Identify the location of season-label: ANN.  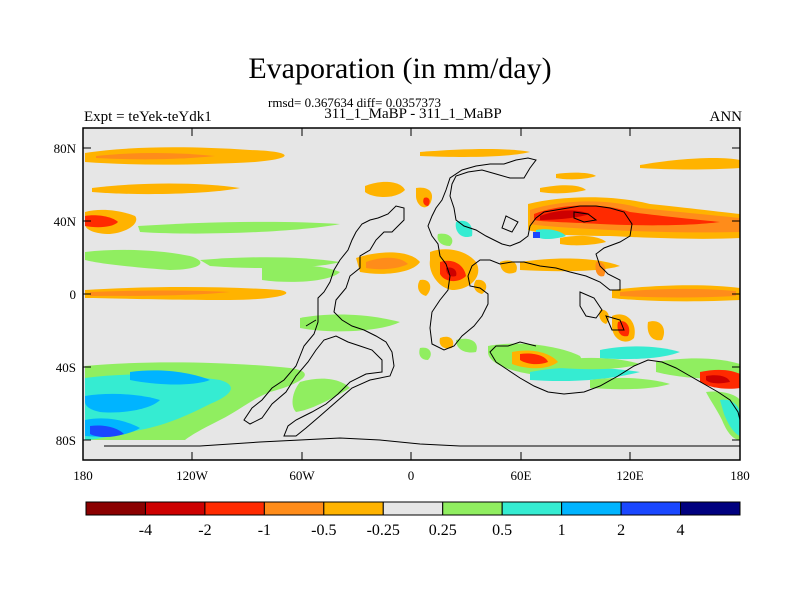
(726, 117).